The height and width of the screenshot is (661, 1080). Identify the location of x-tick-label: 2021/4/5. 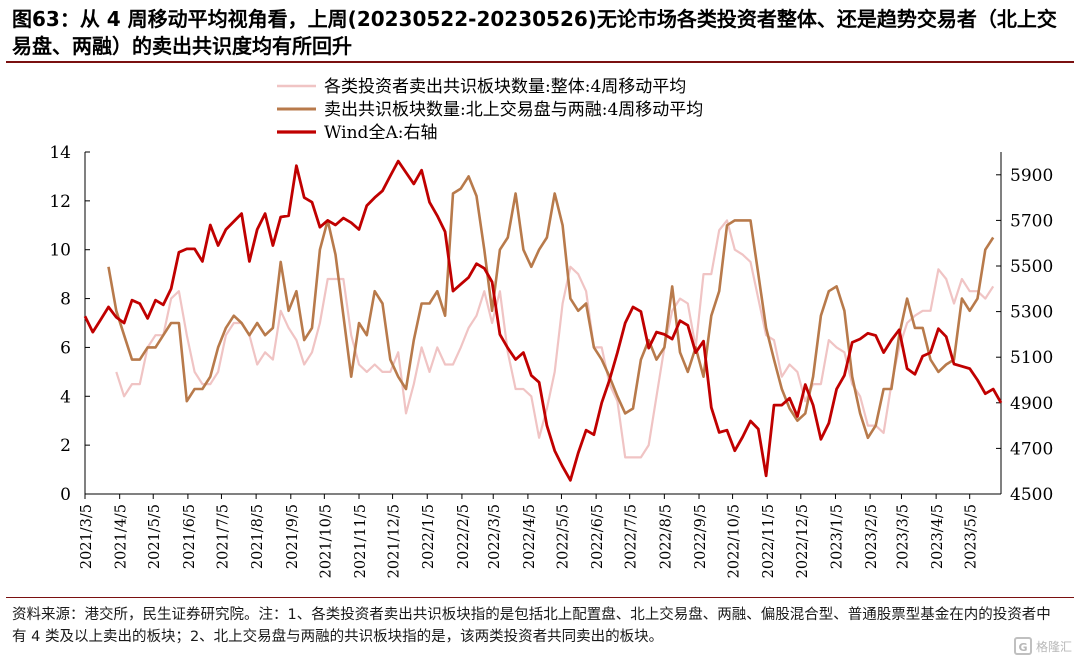
(122, 536).